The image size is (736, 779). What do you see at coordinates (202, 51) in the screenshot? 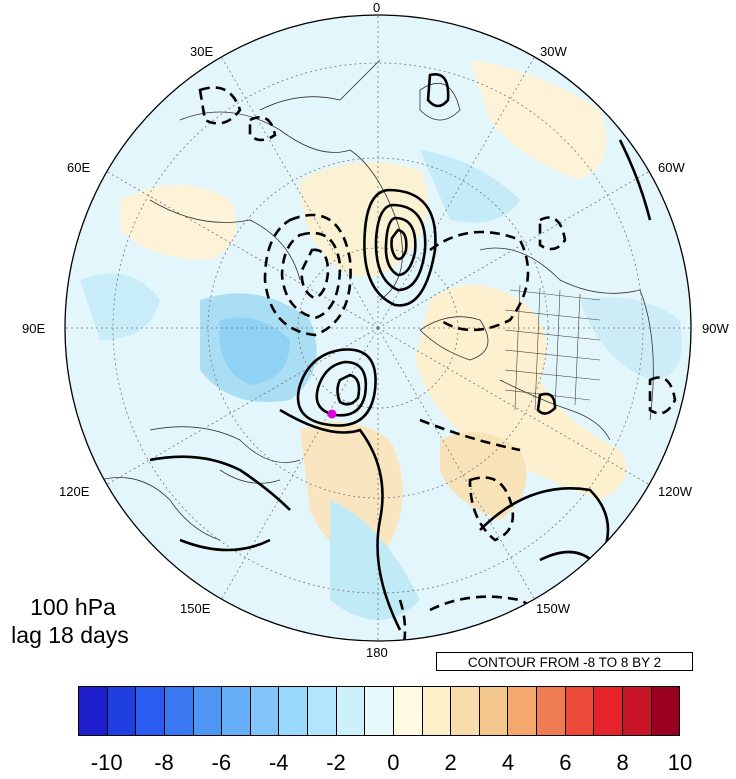
I see `lon-label-30e: 30E` at bounding box center [202, 51].